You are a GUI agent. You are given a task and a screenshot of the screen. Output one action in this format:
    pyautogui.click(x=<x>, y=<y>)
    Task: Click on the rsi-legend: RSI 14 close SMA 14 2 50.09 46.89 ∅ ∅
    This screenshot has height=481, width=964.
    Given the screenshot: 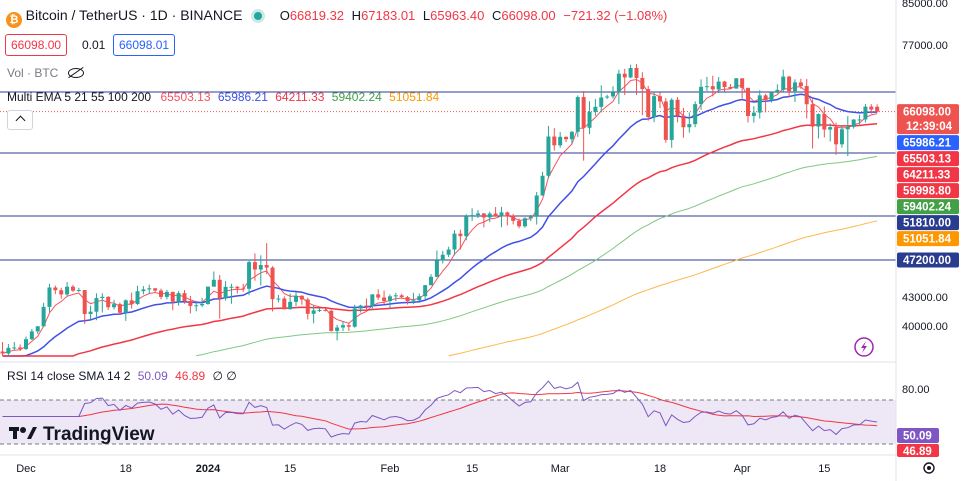 What is the action you would take?
    pyautogui.click(x=122, y=376)
    